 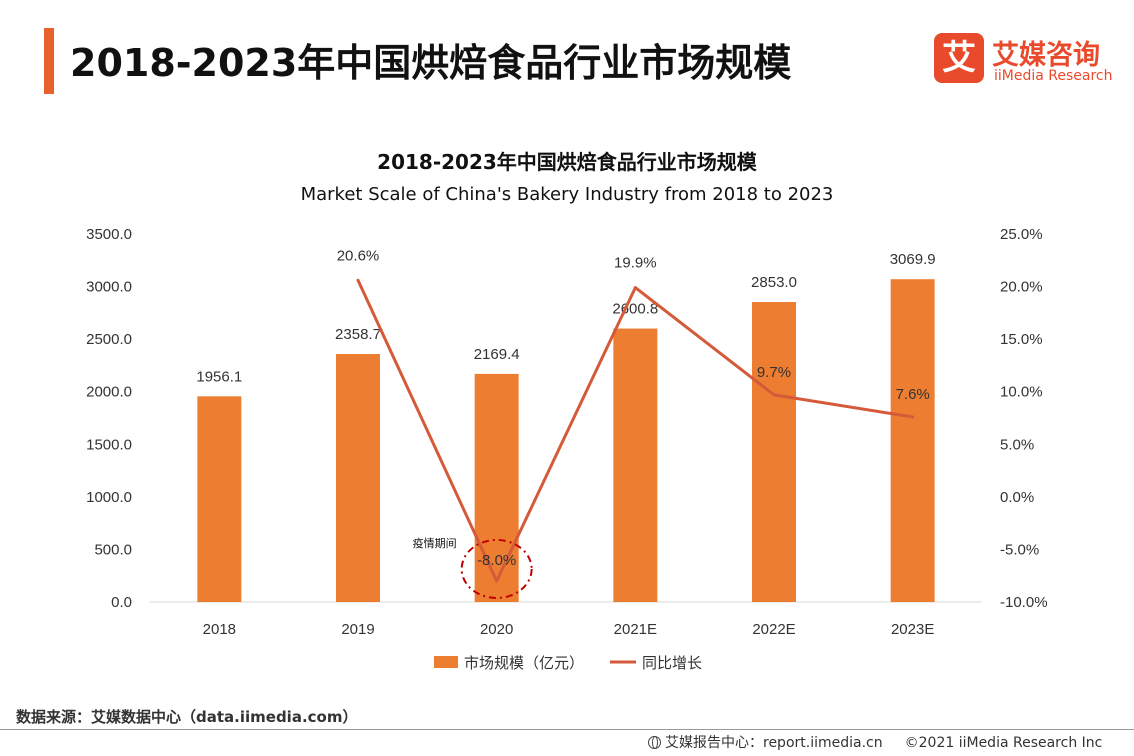 I want to click on bar-value-label: 2358.7, so click(x=358, y=334).